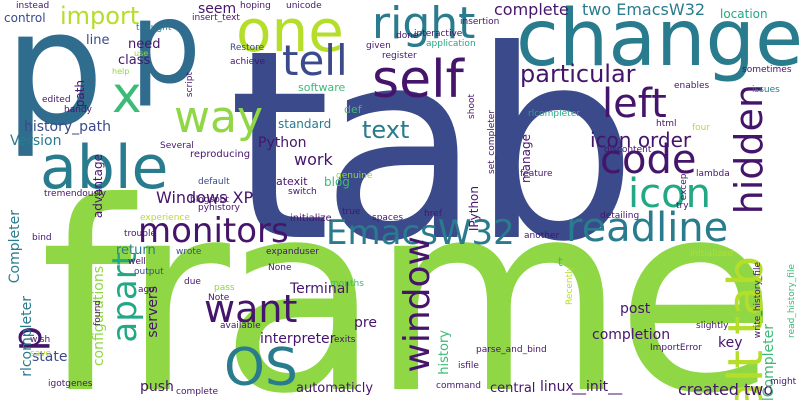  I want to click on word-text: text, so click(386, 130).